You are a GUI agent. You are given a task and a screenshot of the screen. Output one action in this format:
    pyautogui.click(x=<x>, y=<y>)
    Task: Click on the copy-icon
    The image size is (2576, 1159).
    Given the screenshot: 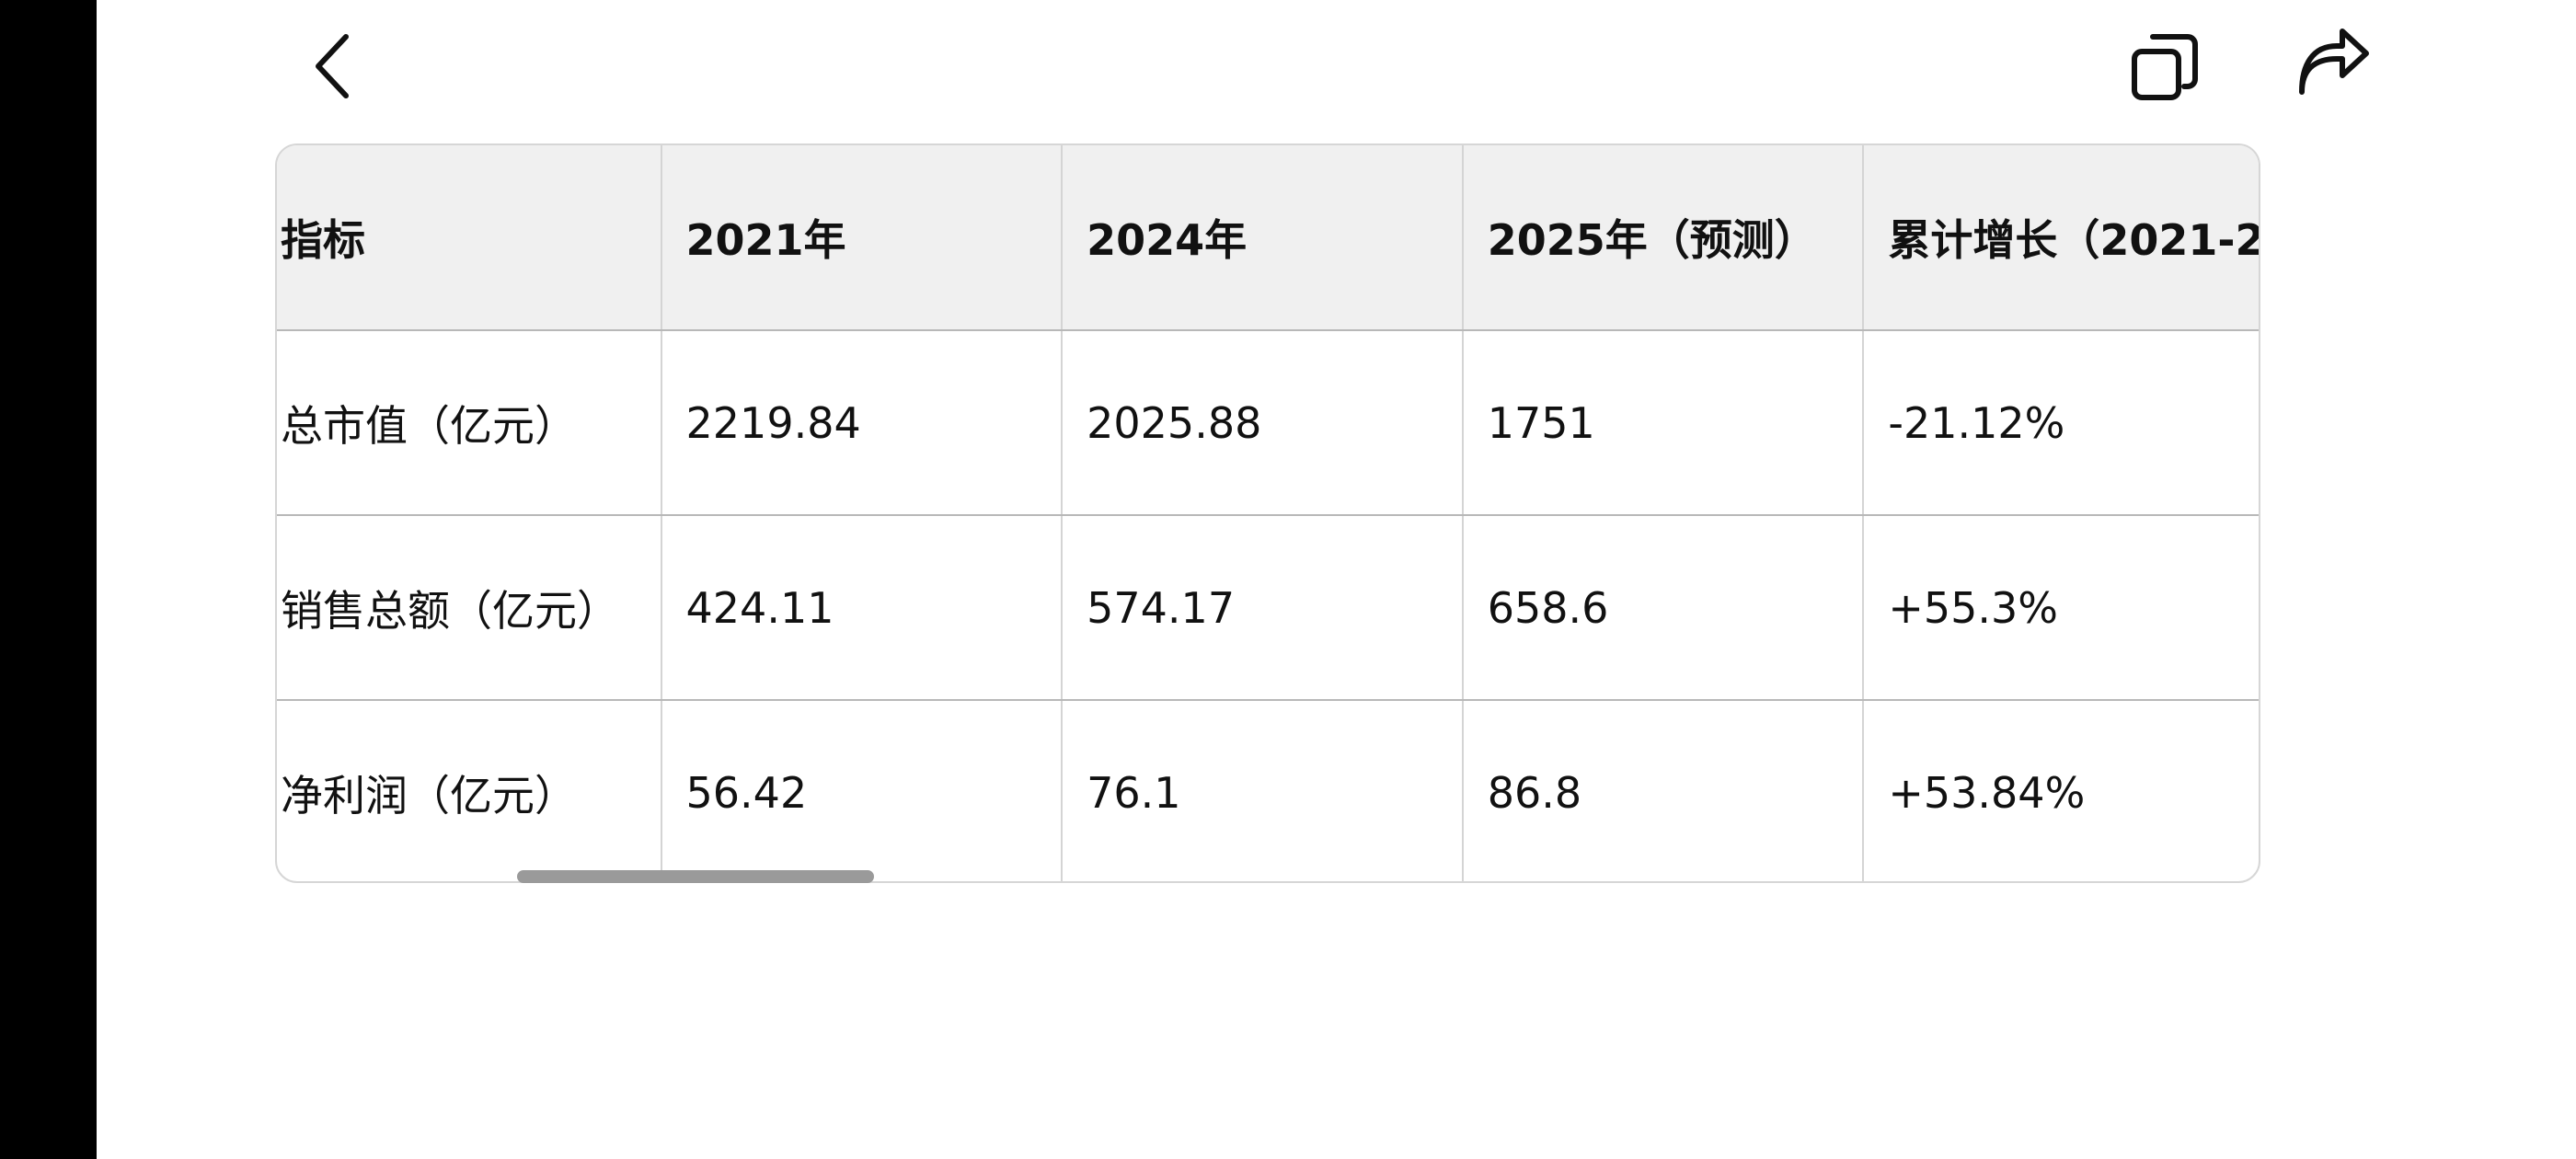 What is the action you would take?
    pyautogui.click(x=2165, y=67)
    